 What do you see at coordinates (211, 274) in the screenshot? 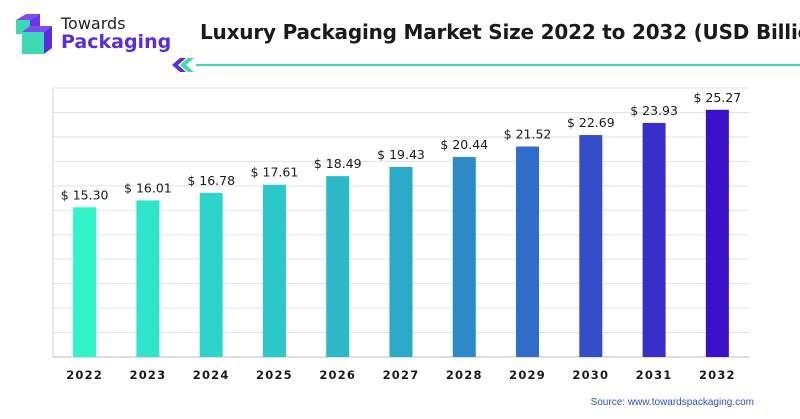
I see `bar-2024` at bounding box center [211, 274].